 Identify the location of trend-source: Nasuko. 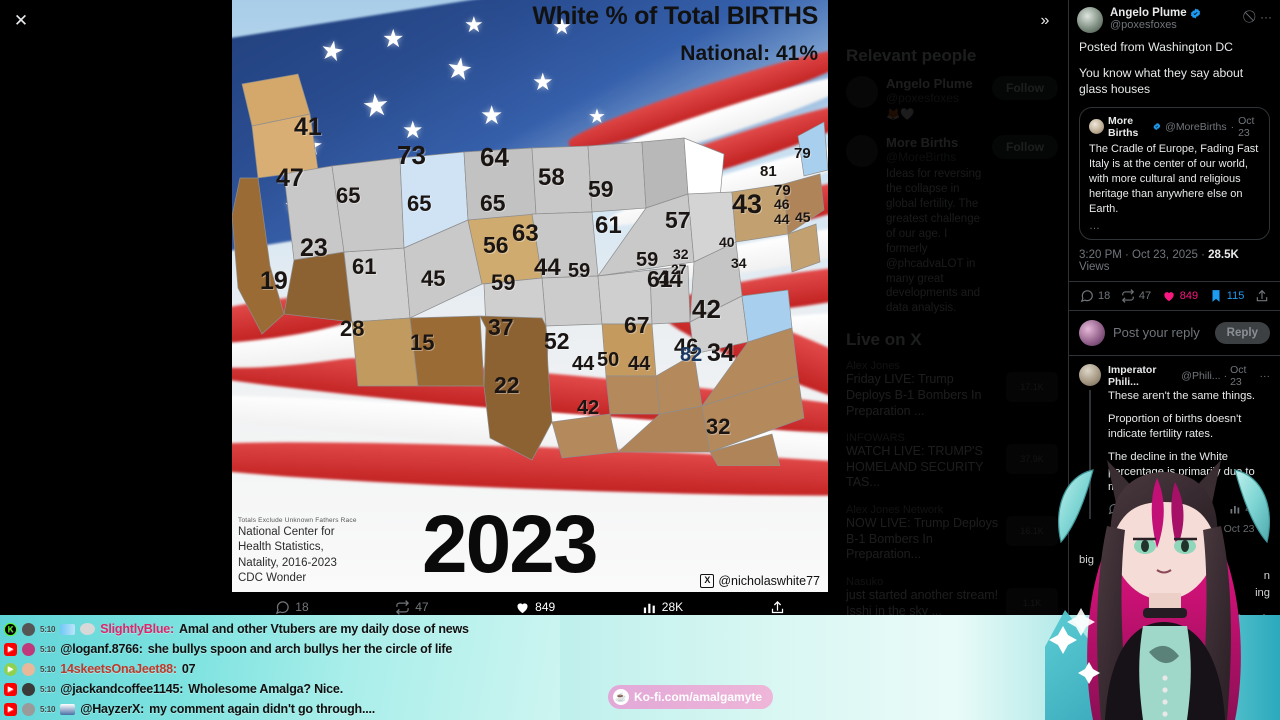
(865, 581).